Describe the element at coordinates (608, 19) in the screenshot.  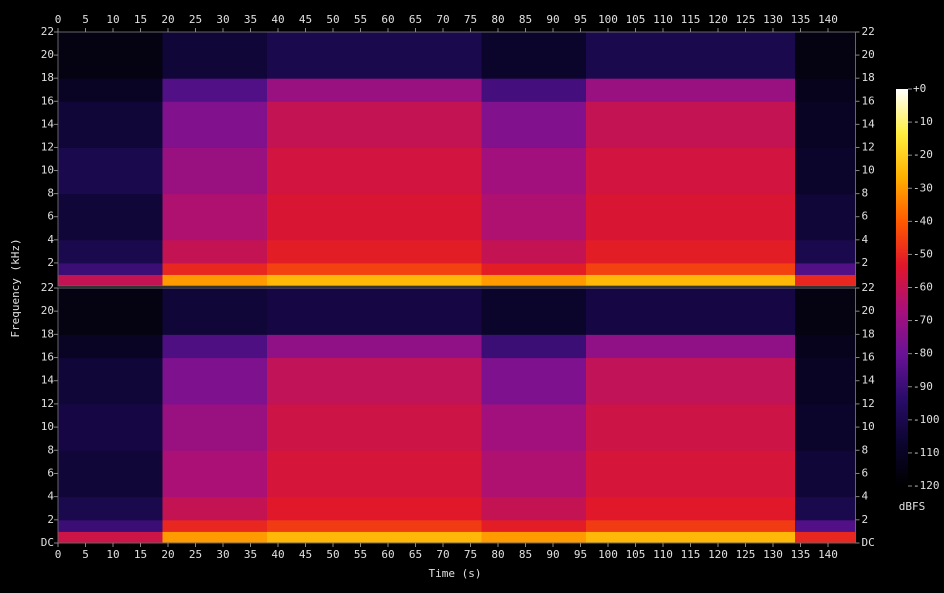
I see `x-tick-label: 100` at that location.